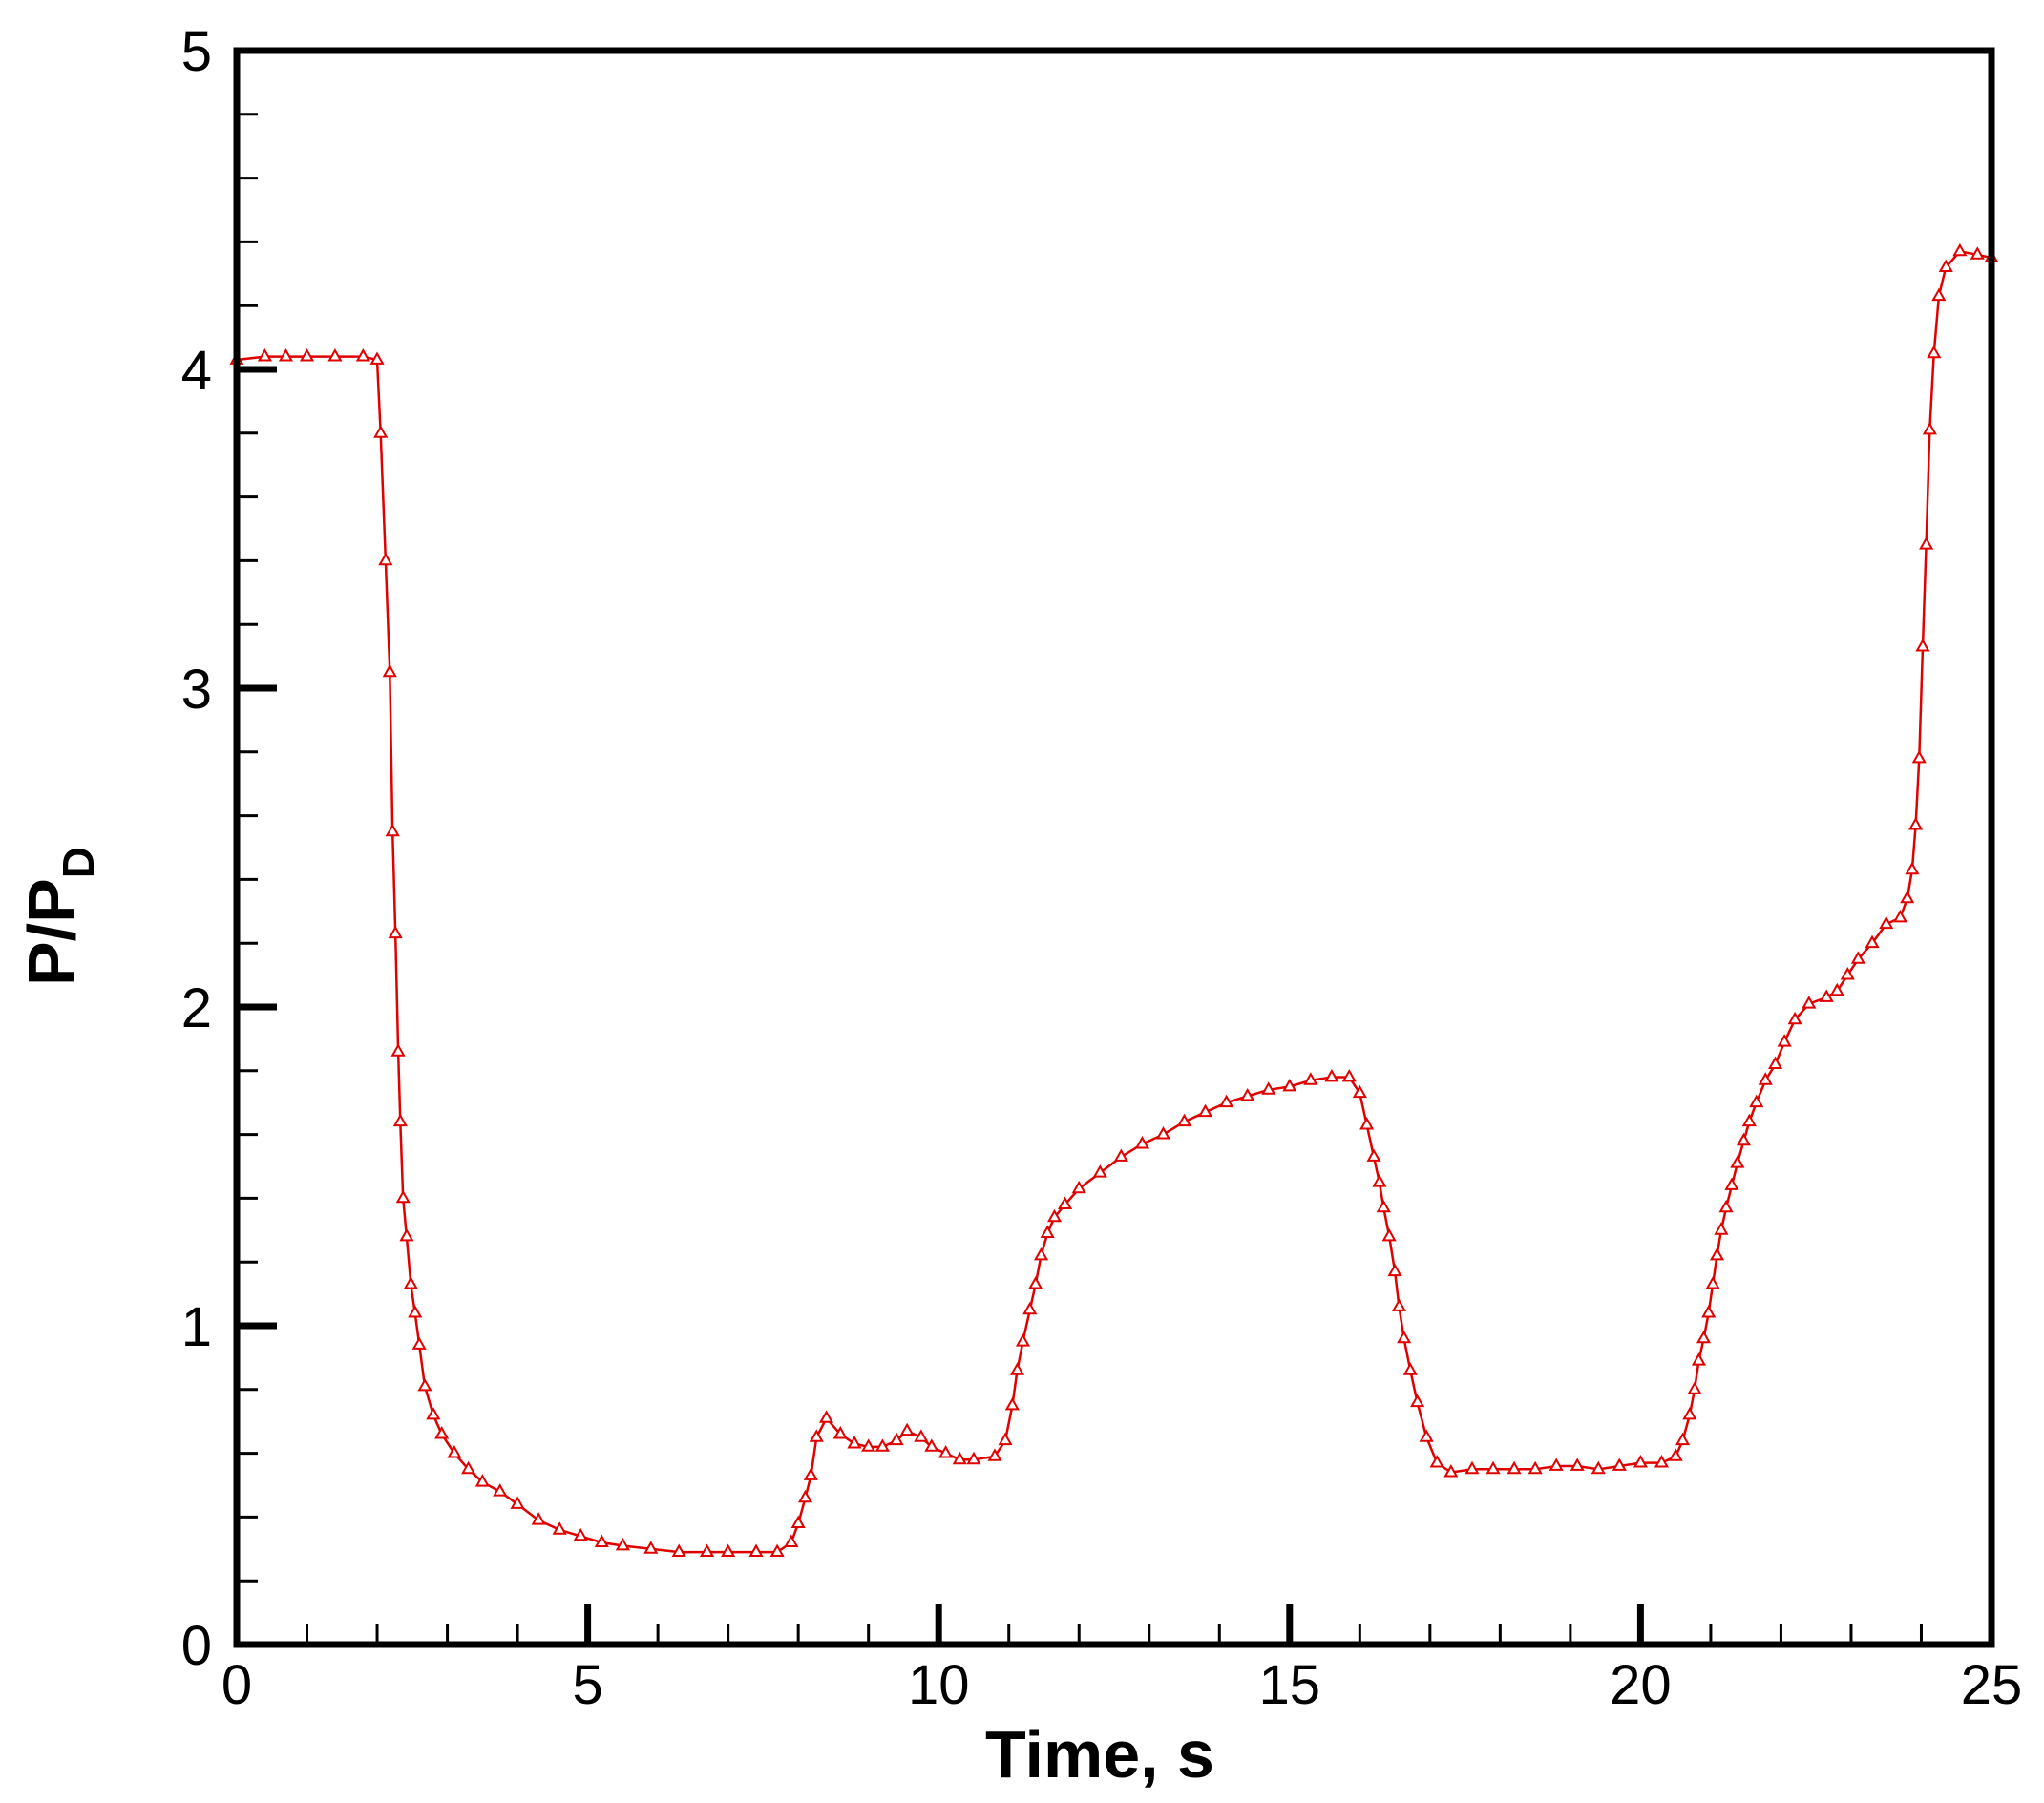 The width and height of the screenshot is (2044, 1803). I want to click on y-axis-title-subscript: D, so click(78, 862).